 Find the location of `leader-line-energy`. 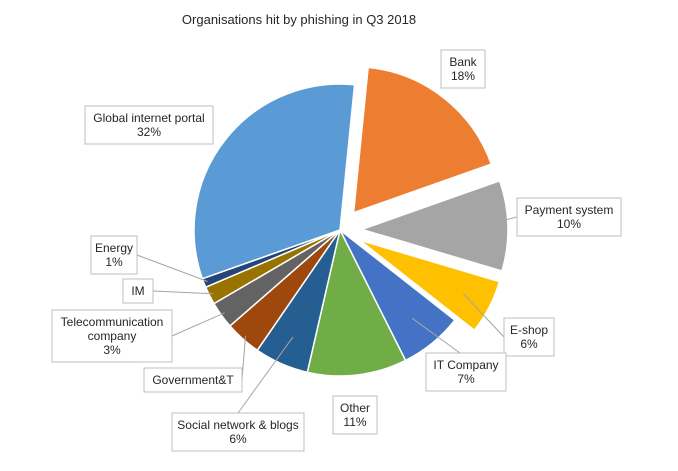

leader-line-energy is located at coordinates (172, 268).